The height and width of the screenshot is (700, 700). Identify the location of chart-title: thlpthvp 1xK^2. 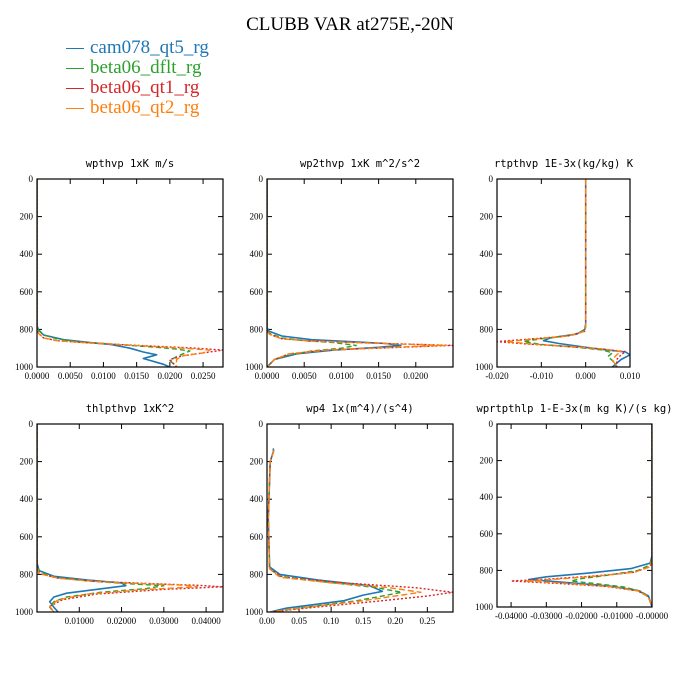
(130, 409).